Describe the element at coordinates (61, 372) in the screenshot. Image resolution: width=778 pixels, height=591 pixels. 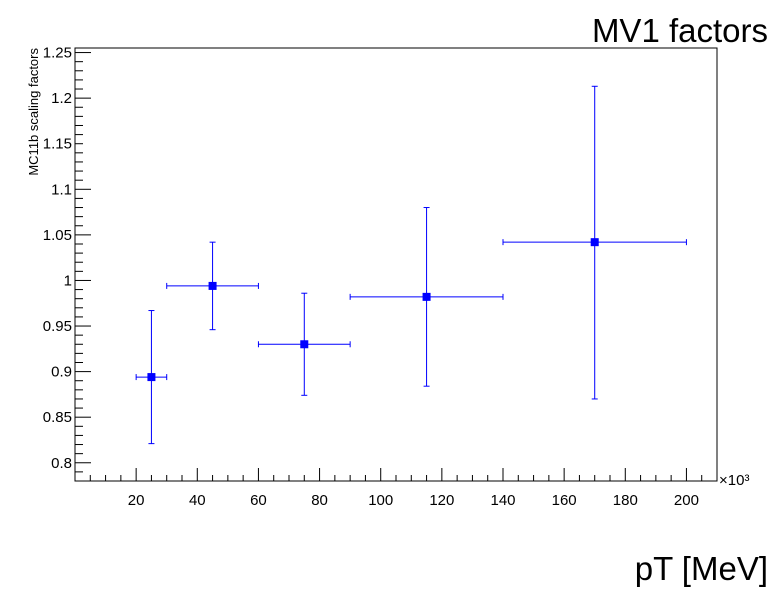
I see `y-tick-label: 0.9` at that location.